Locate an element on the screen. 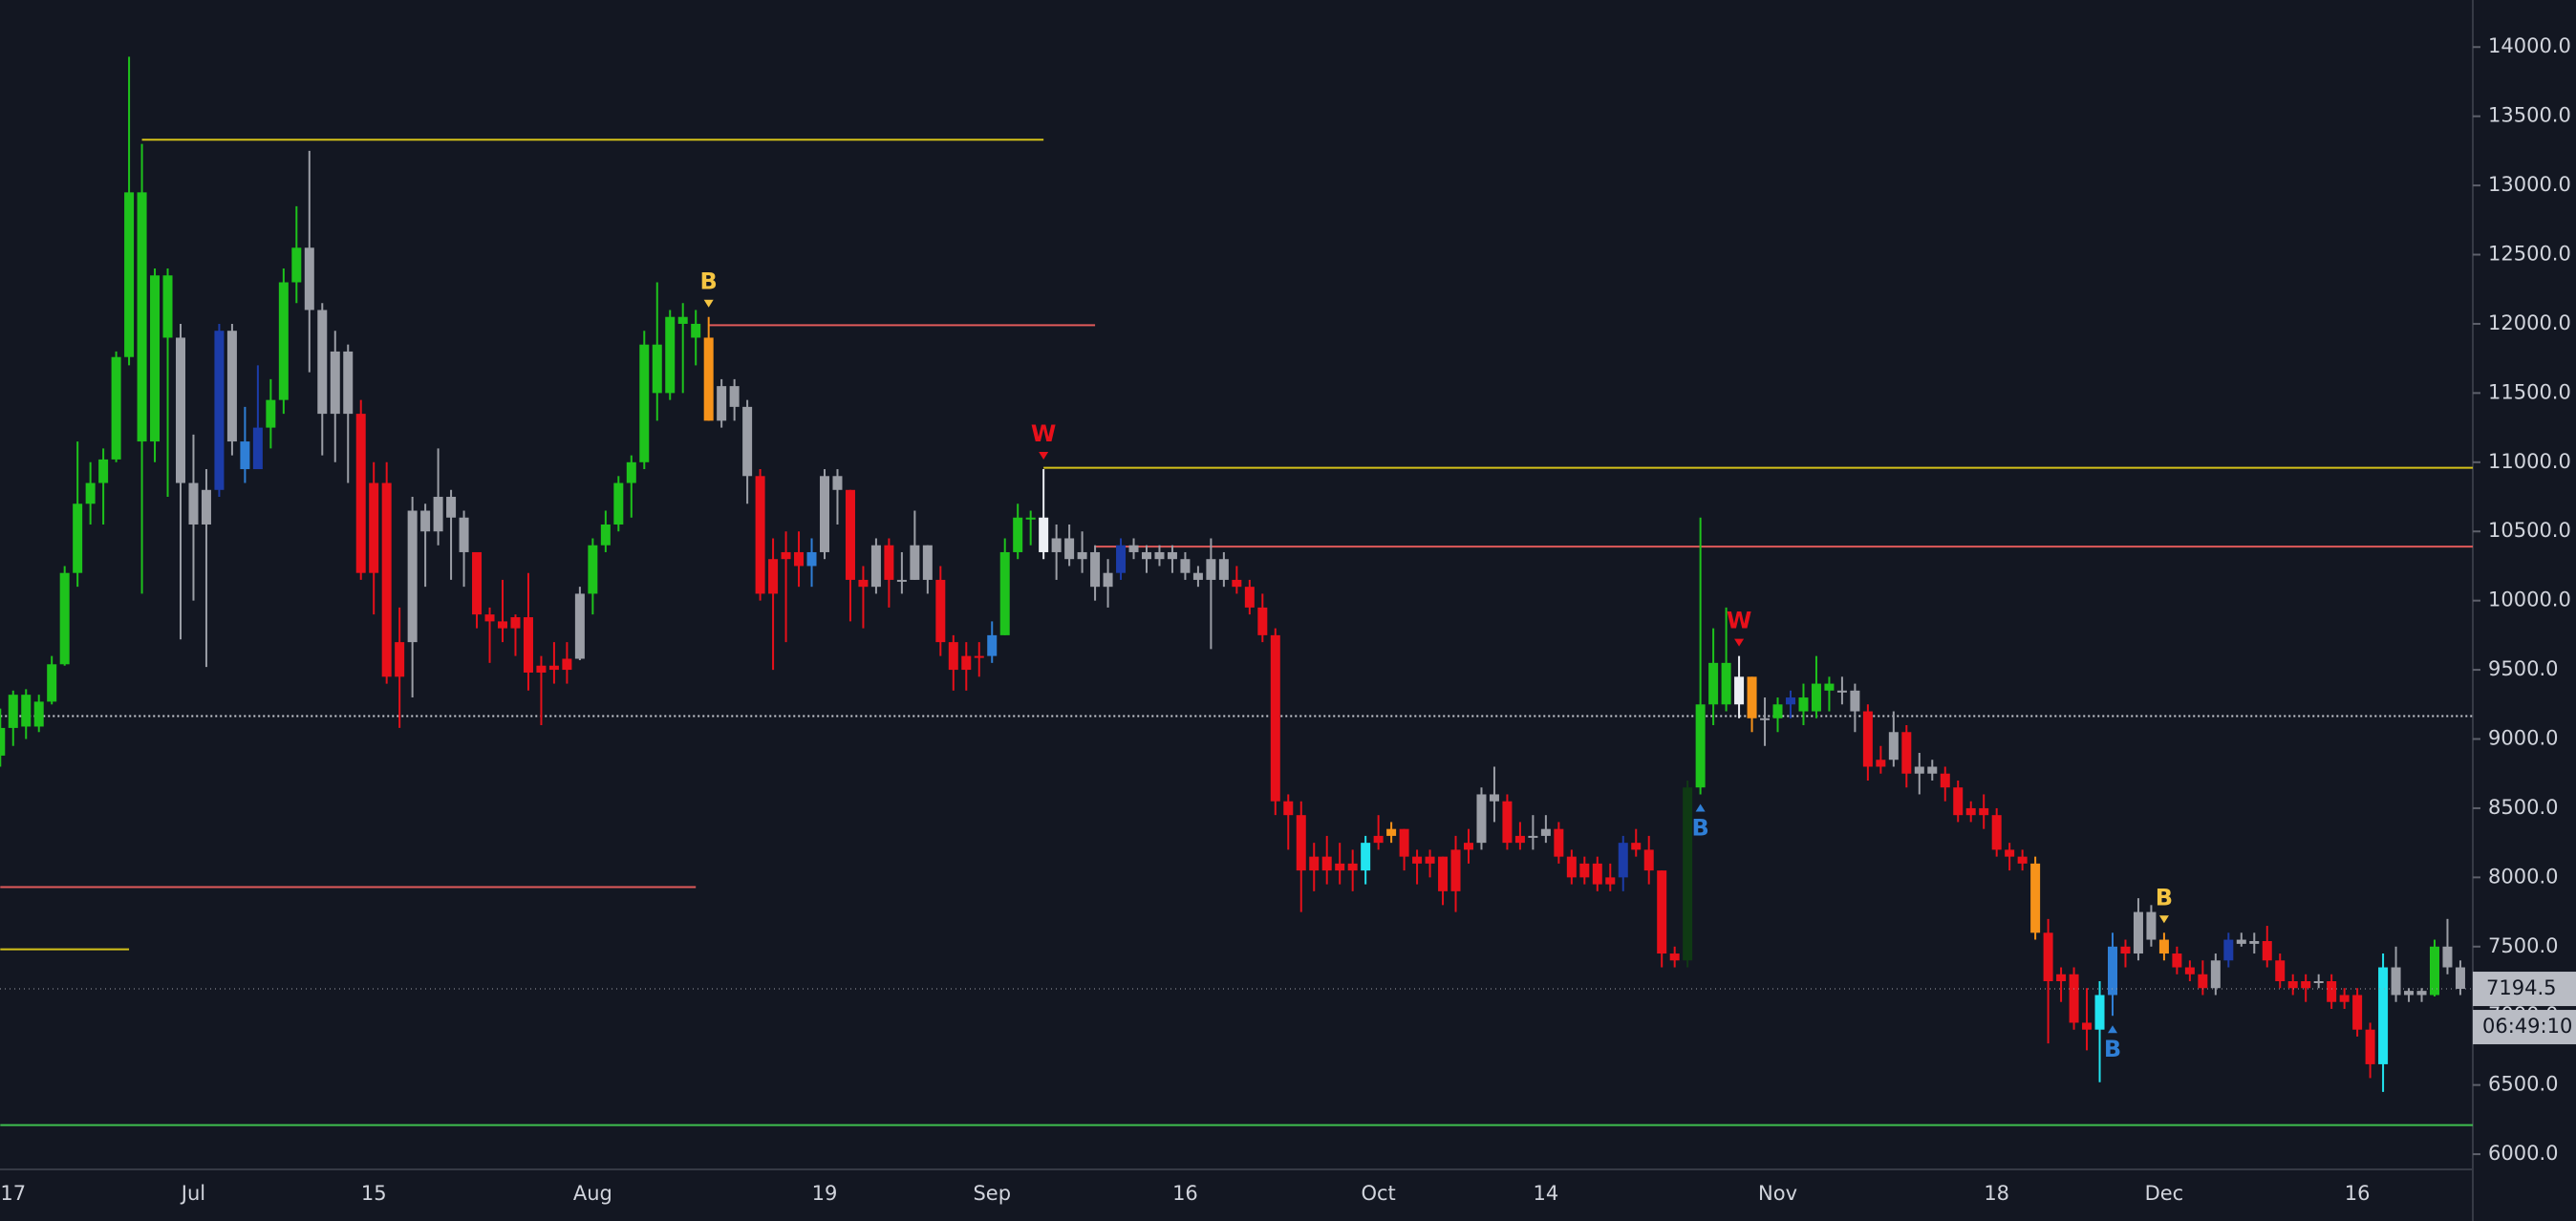 Image resolution: width=2576 pixels, height=1221 pixels. y-tick-label: 6000.0 is located at coordinates (2523, 1153).